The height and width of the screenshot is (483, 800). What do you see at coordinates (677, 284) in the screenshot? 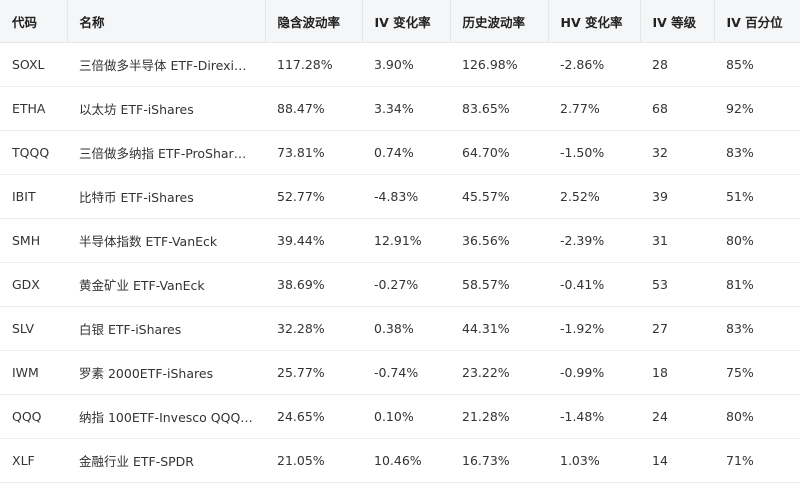
I see `value-cell: 53` at bounding box center [677, 284].